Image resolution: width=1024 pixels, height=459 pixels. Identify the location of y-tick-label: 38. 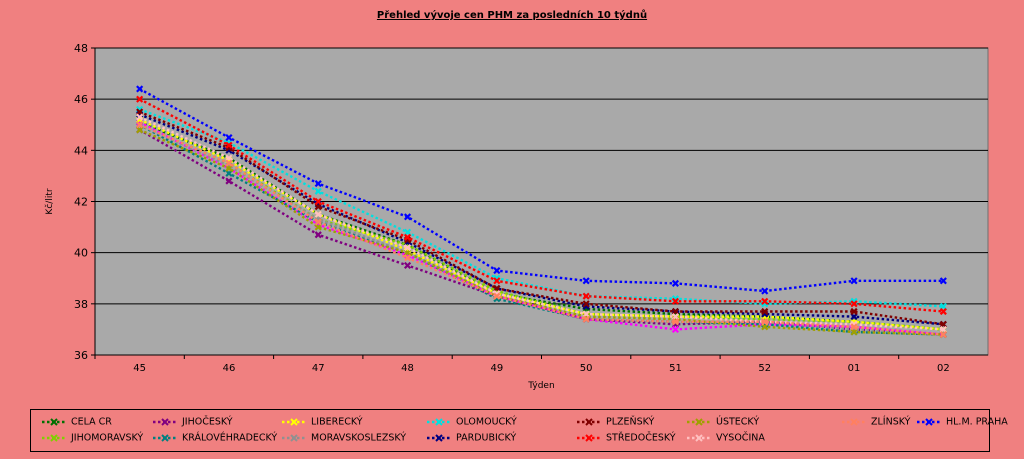
(81, 304).